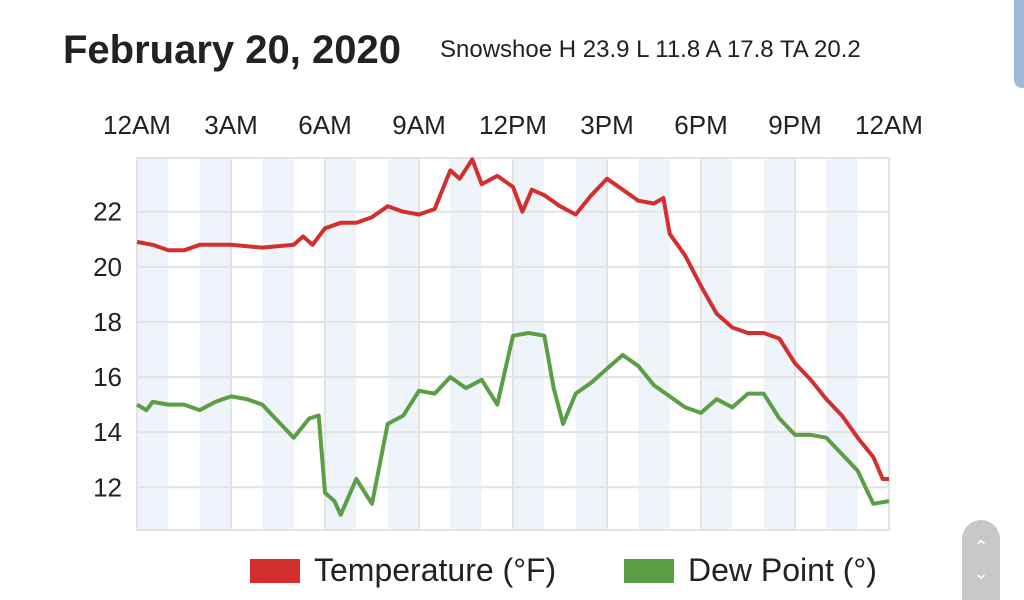 Image resolution: width=1024 pixels, height=600 pixels. What do you see at coordinates (107, 212) in the screenshot?
I see `y-tick-label: 22` at bounding box center [107, 212].